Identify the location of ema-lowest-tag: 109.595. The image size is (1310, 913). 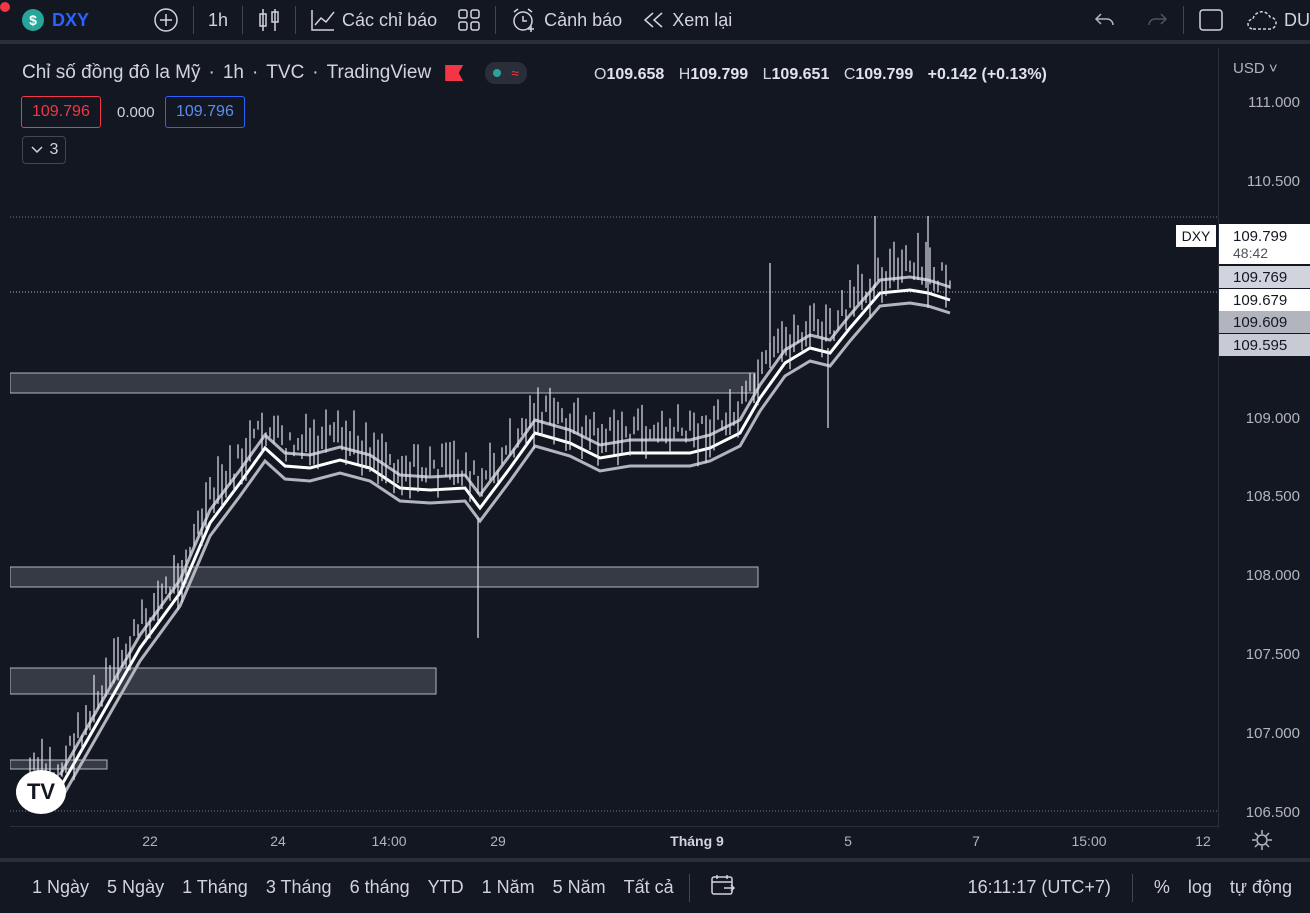
(1264, 345).